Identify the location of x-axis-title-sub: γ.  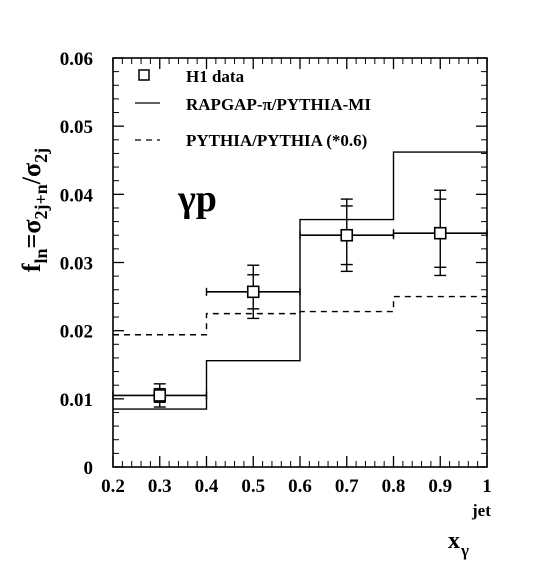
(464, 550).